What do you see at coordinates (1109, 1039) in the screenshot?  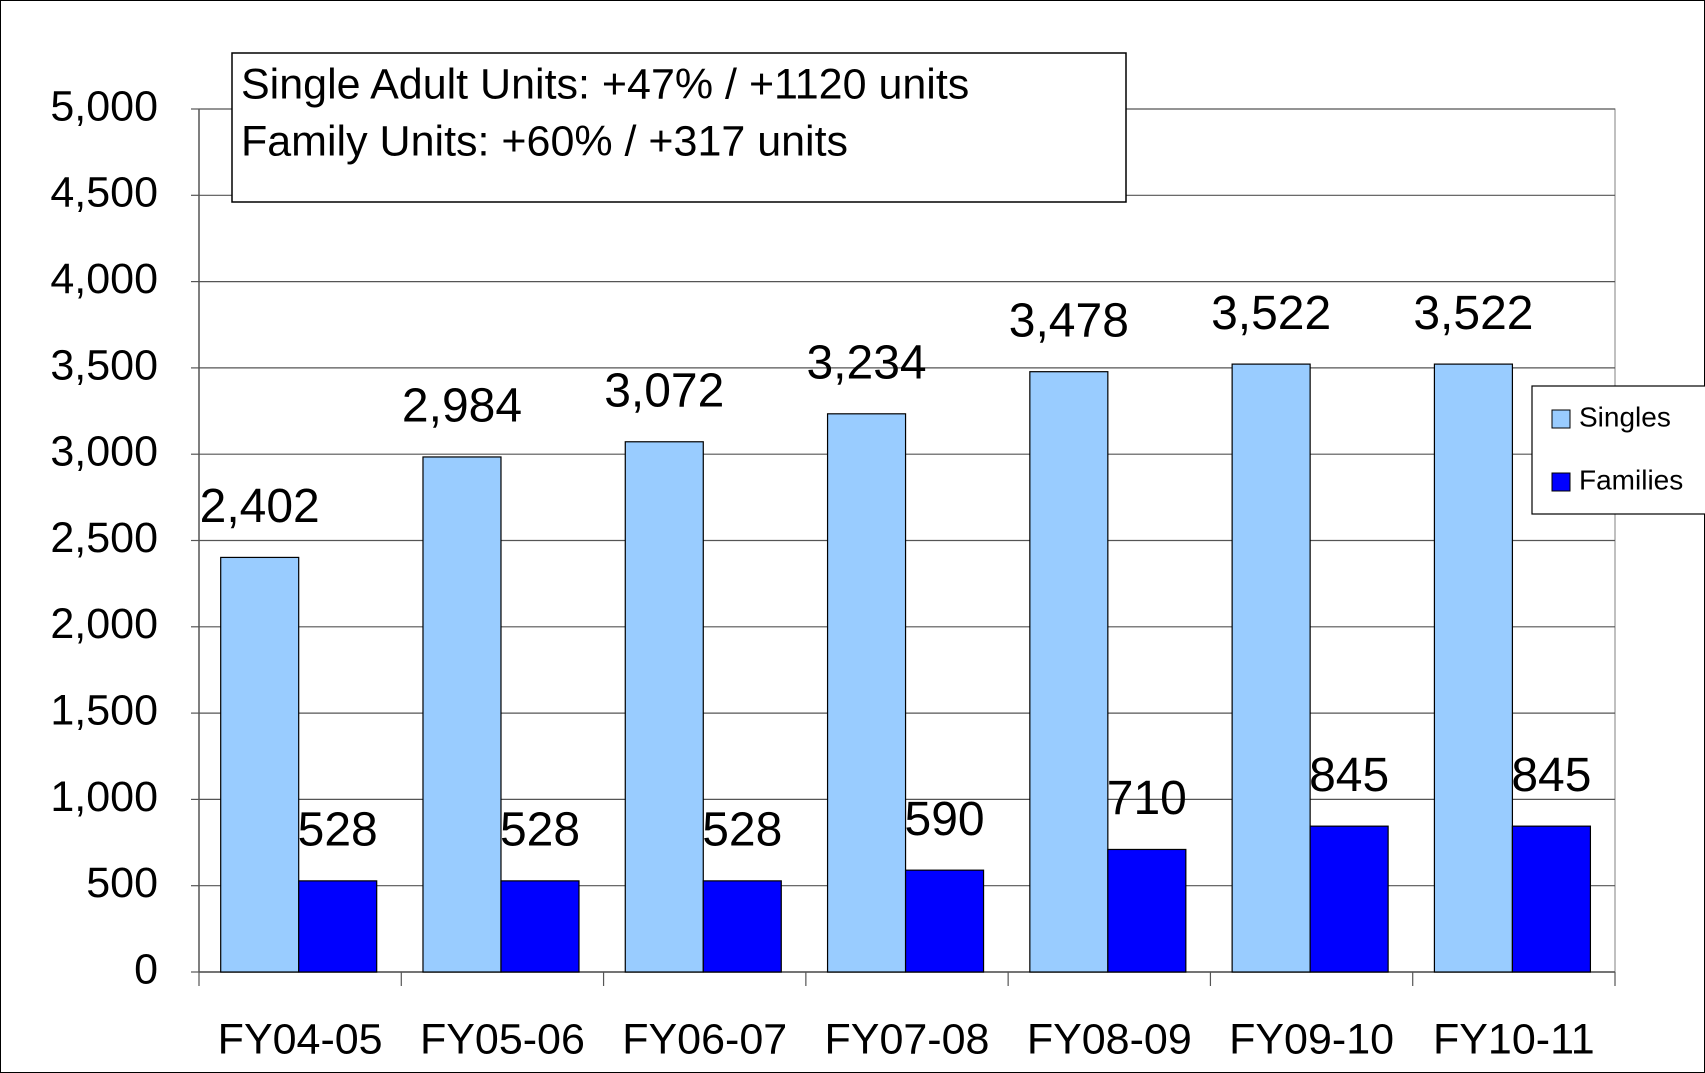 I see `x-tick-label: FY08-09` at bounding box center [1109, 1039].